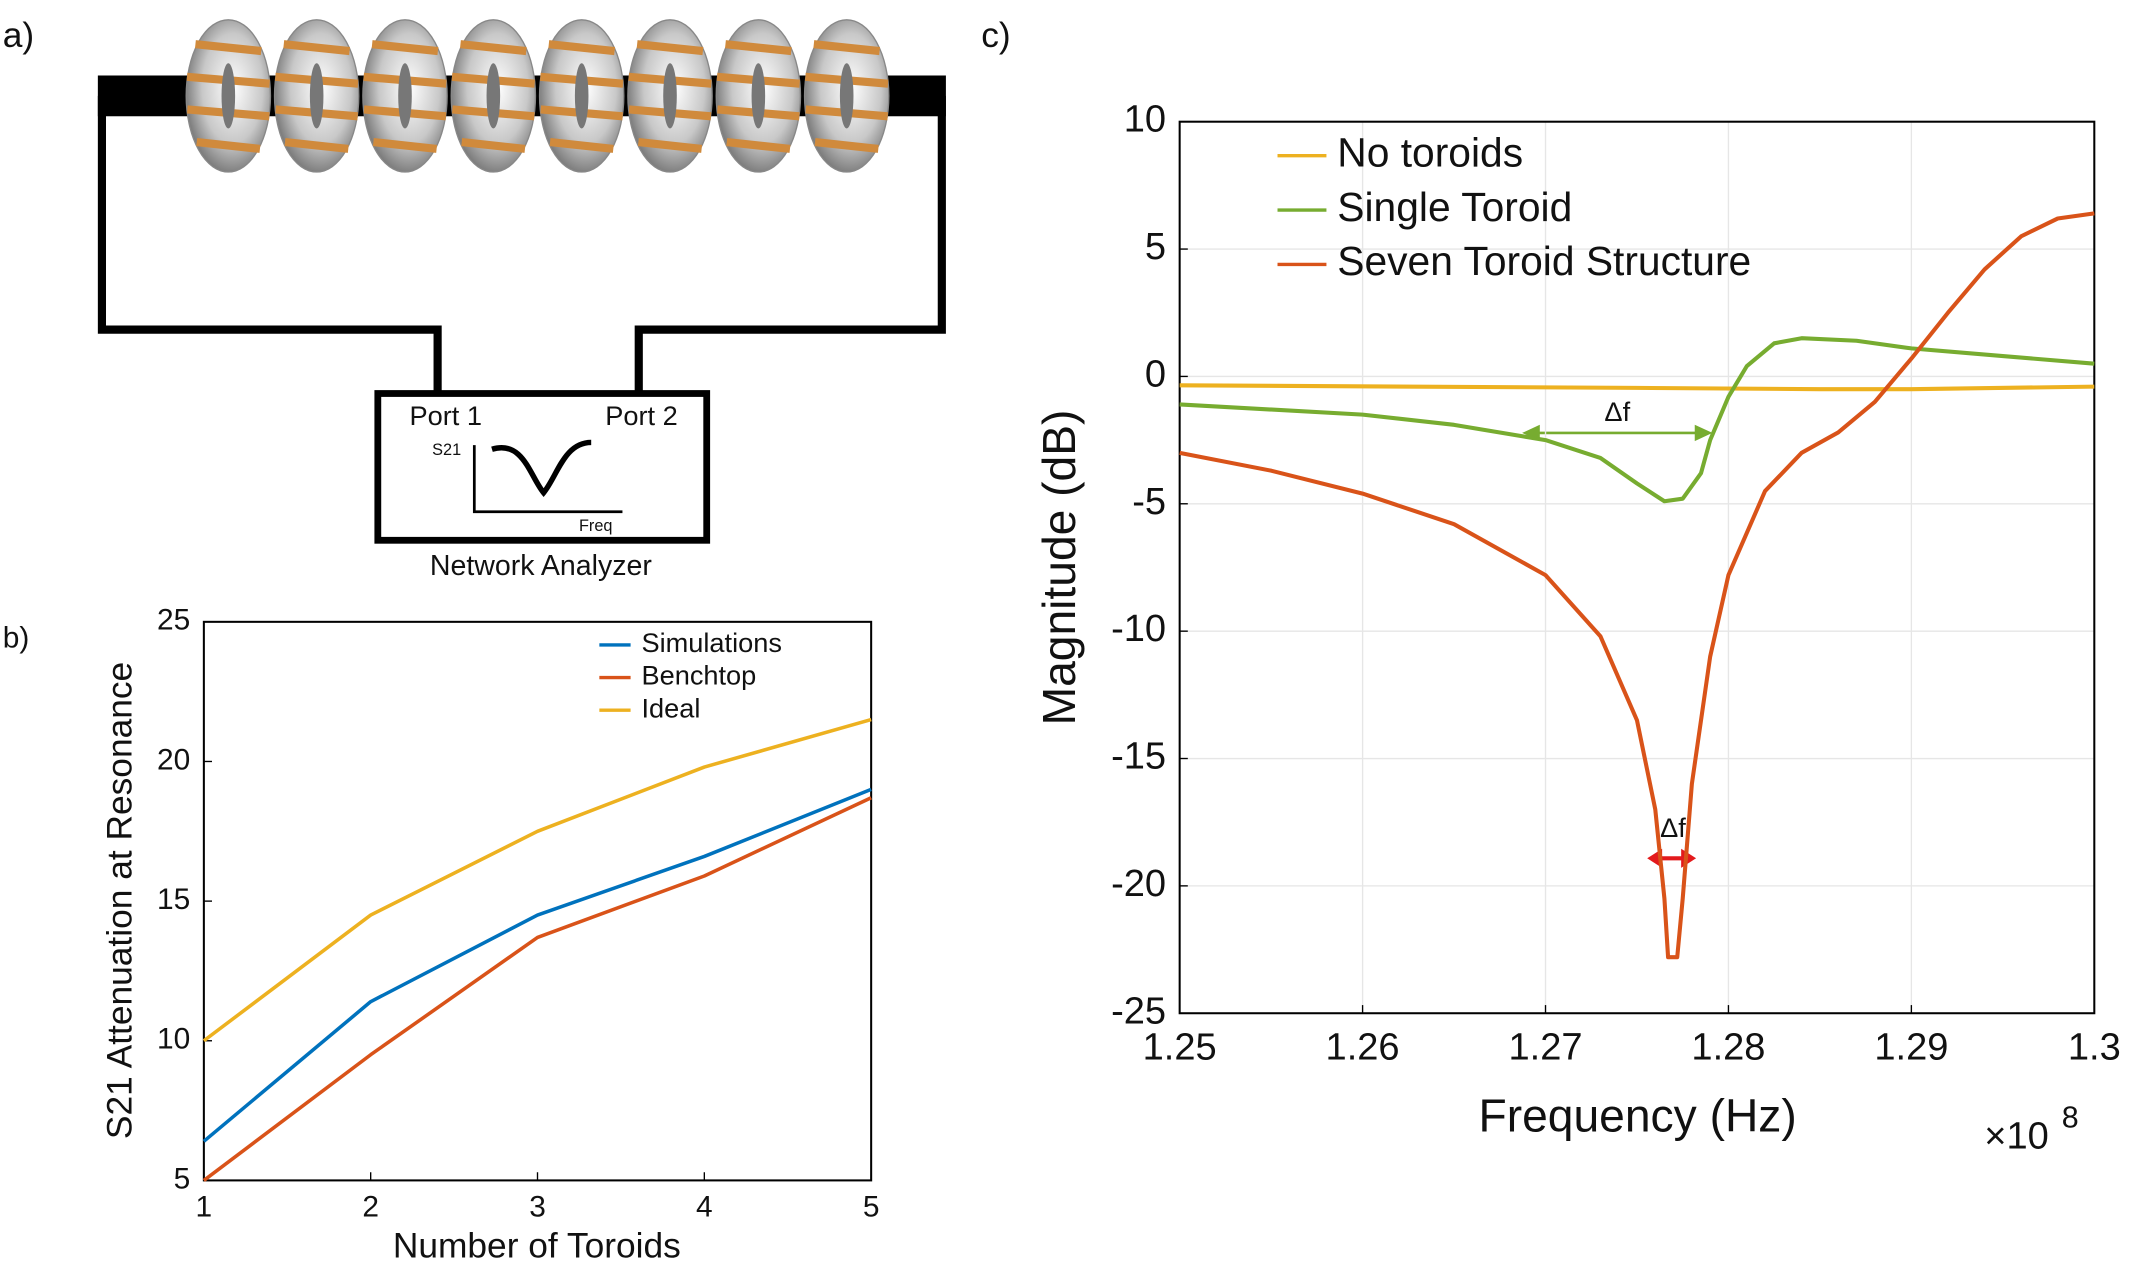  I want to click on x-exponent: 8, so click(2070, 1117).